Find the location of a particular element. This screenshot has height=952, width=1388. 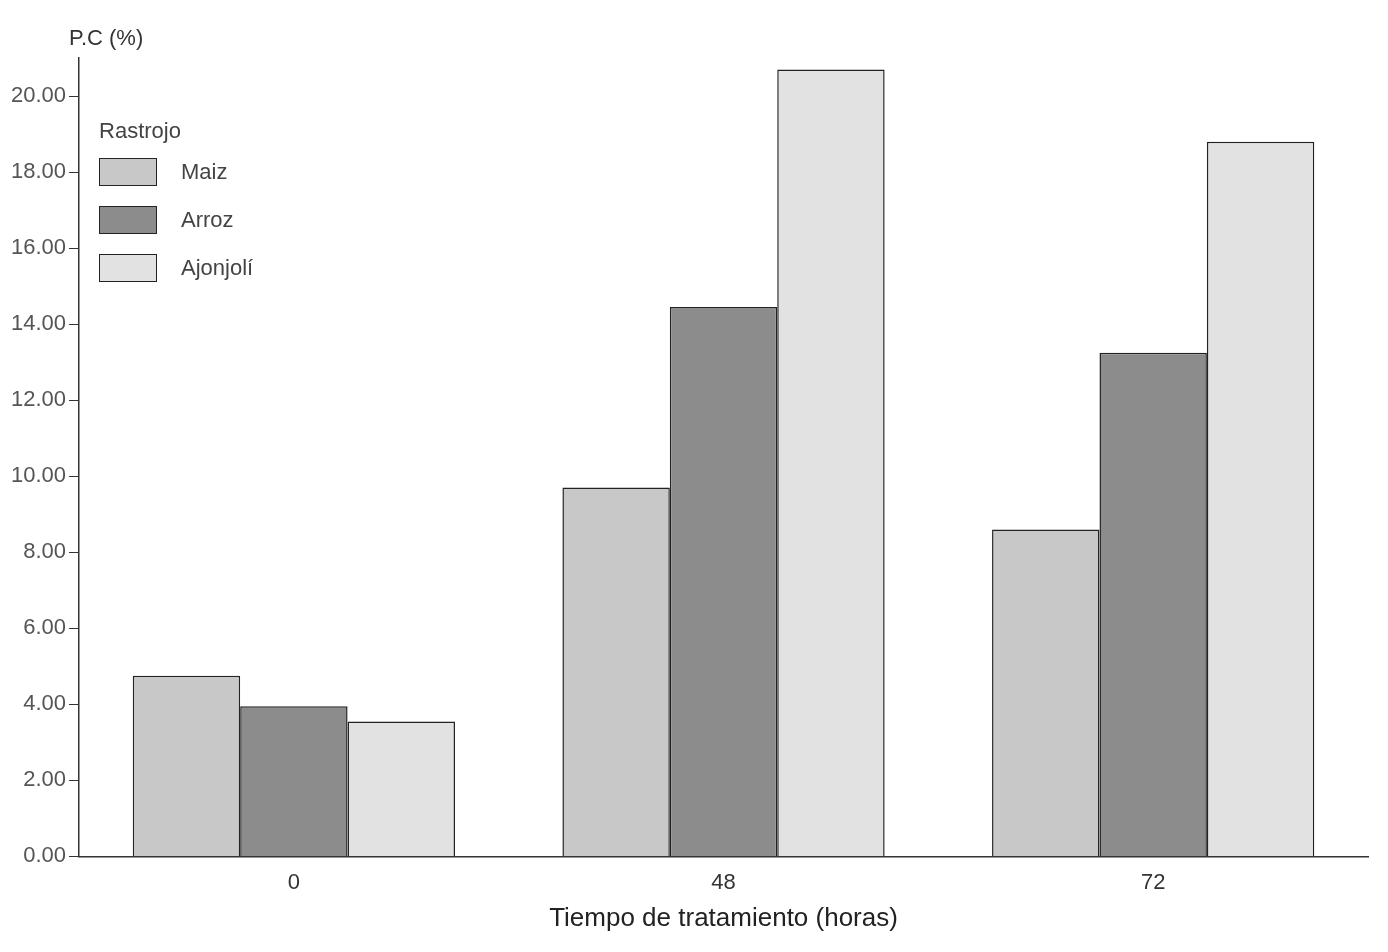

y-tick-label: 10.00 is located at coordinates (38, 475).